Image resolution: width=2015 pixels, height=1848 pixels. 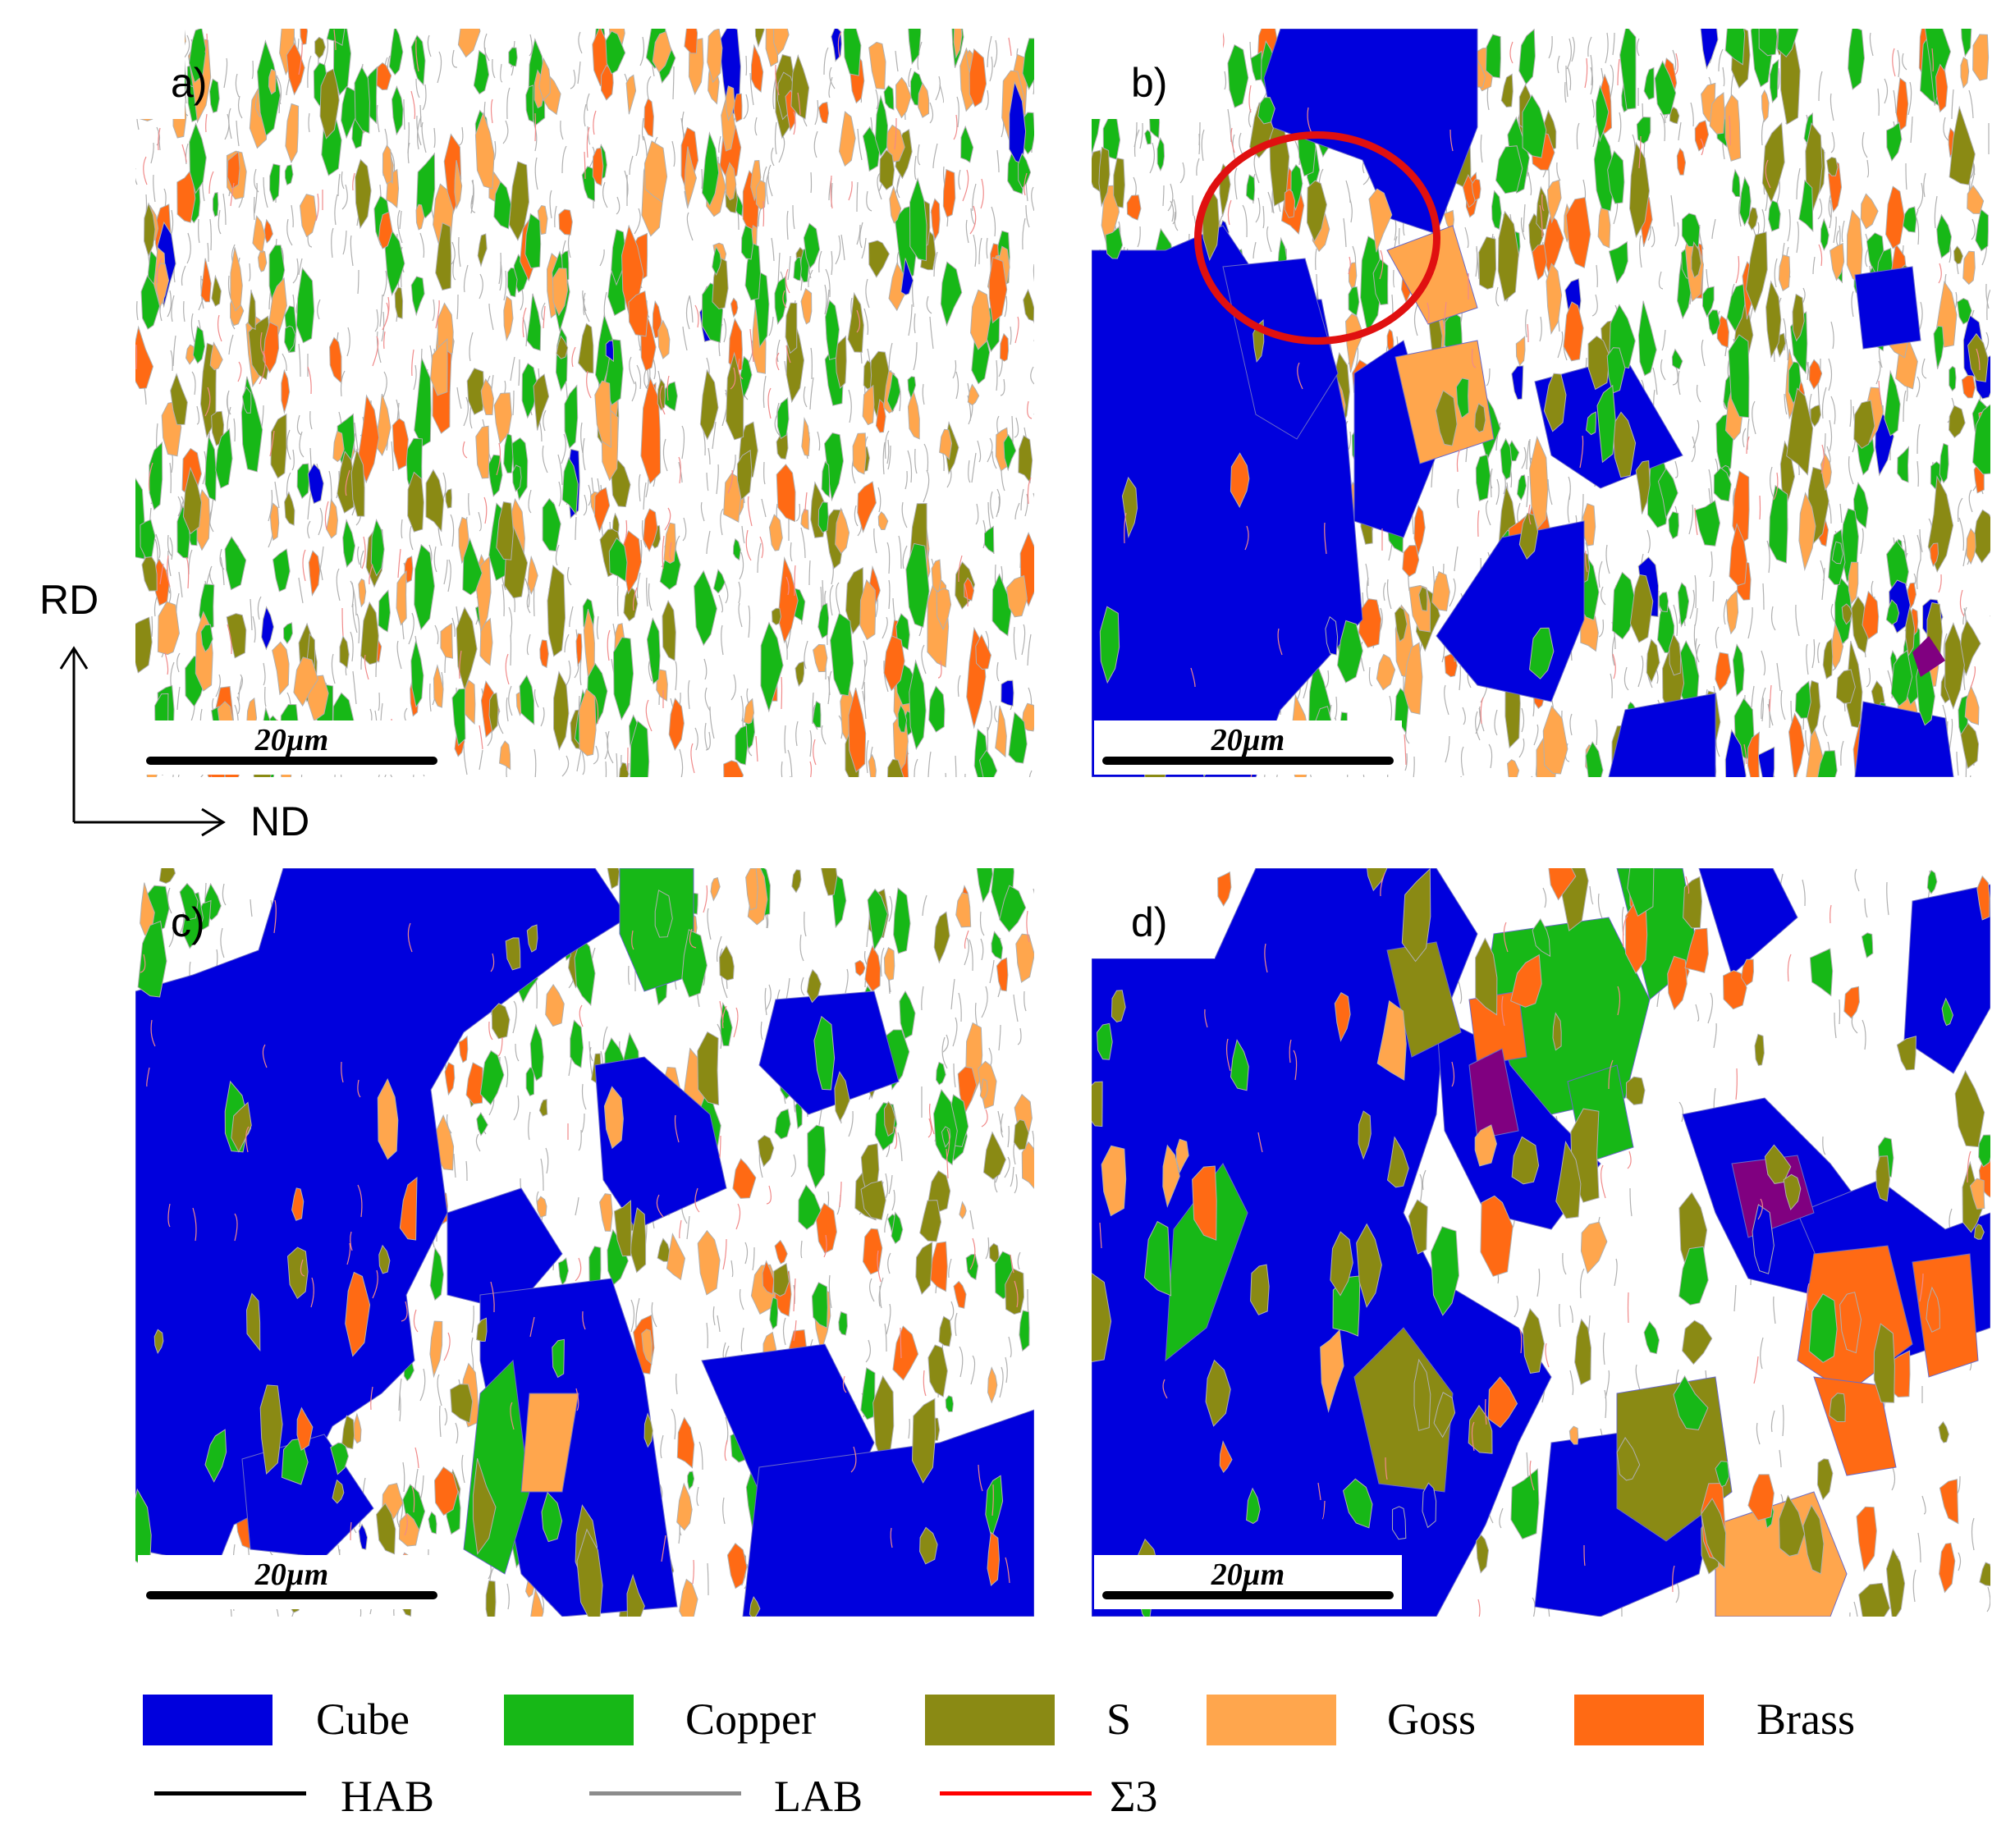 What do you see at coordinates (1119, 1720) in the screenshot?
I see `legend-label-s: S` at bounding box center [1119, 1720].